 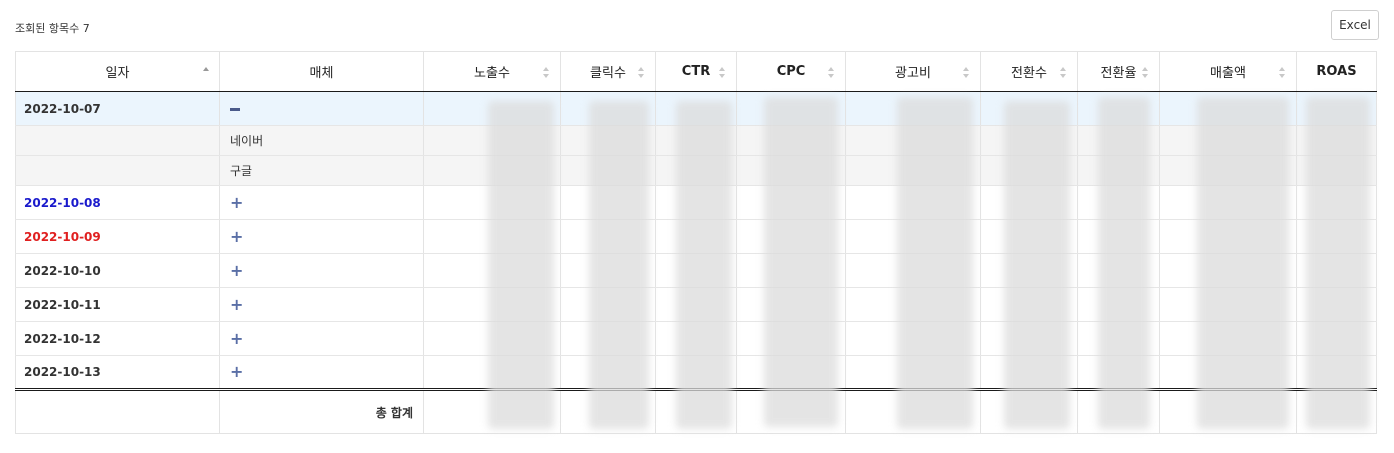 What do you see at coordinates (117, 108) in the screenshot?
I see `row-date: 2022-10-07` at bounding box center [117, 108].